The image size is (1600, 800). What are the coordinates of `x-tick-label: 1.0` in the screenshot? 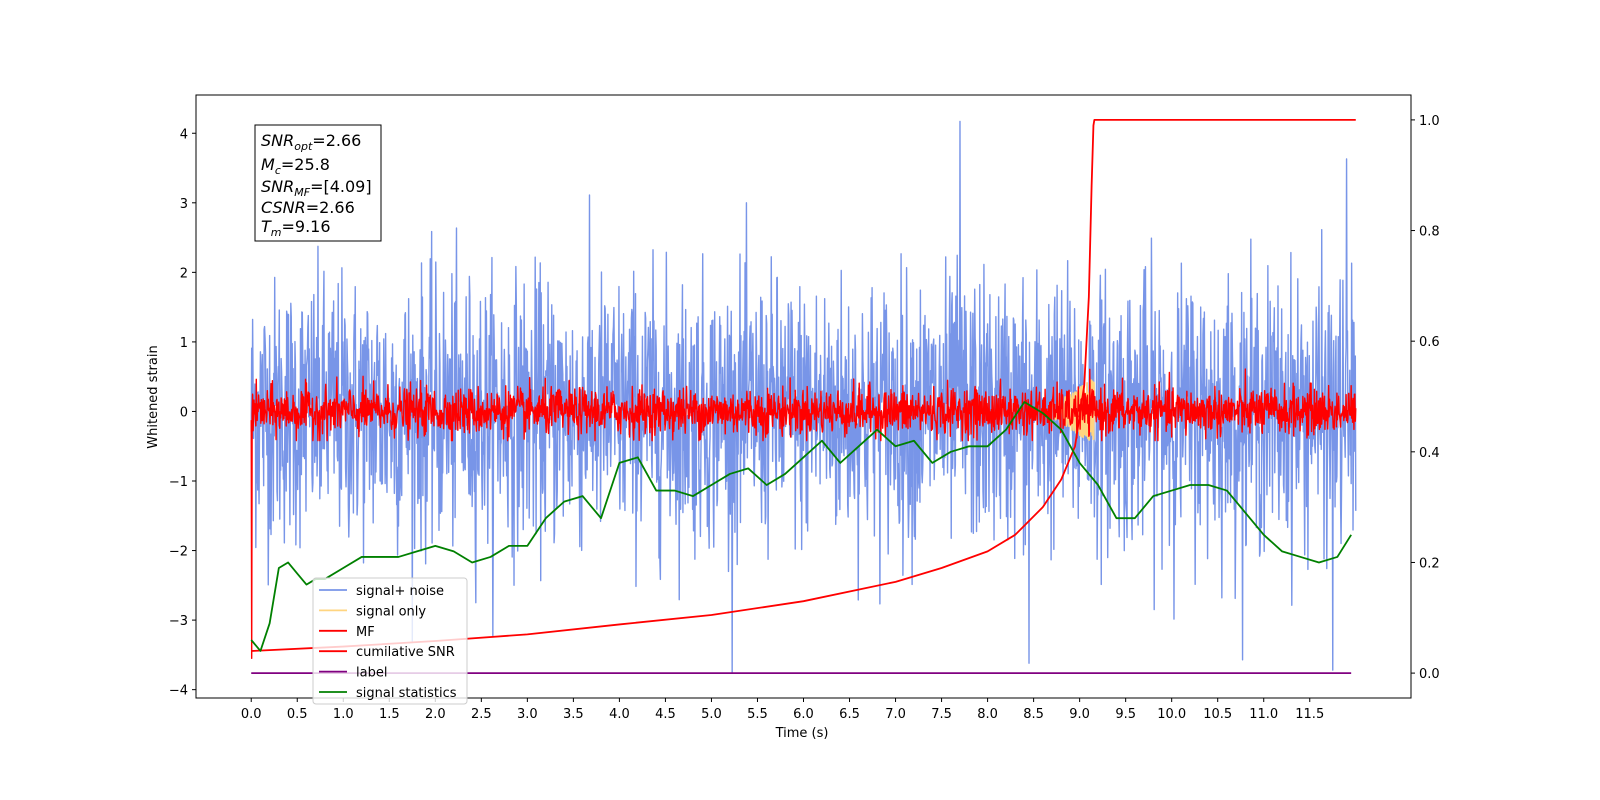 It's located at (343, 714).